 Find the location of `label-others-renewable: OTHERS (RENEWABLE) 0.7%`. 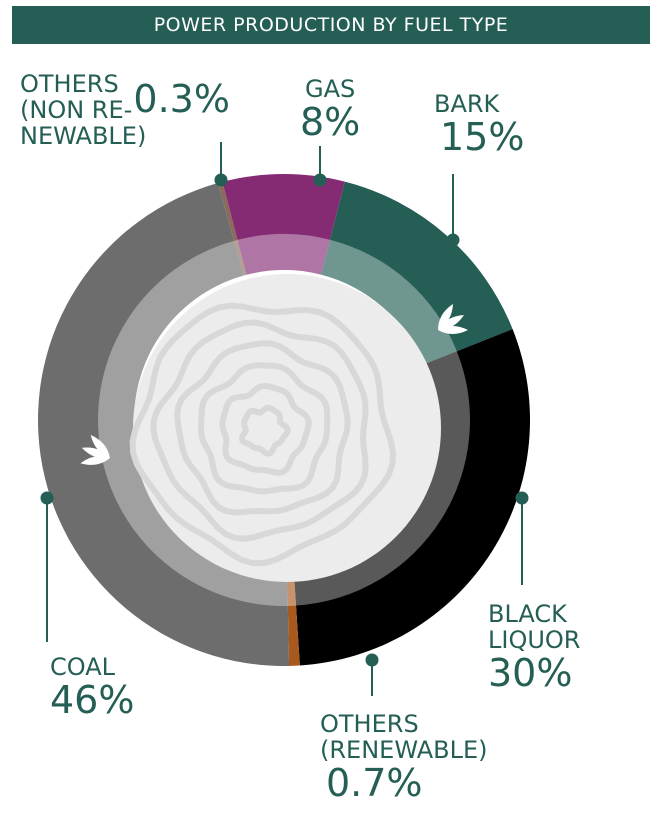

label-others-renewable: OTHERS (RENEWABLE) 0.7% is located at coordinates (404, 757).